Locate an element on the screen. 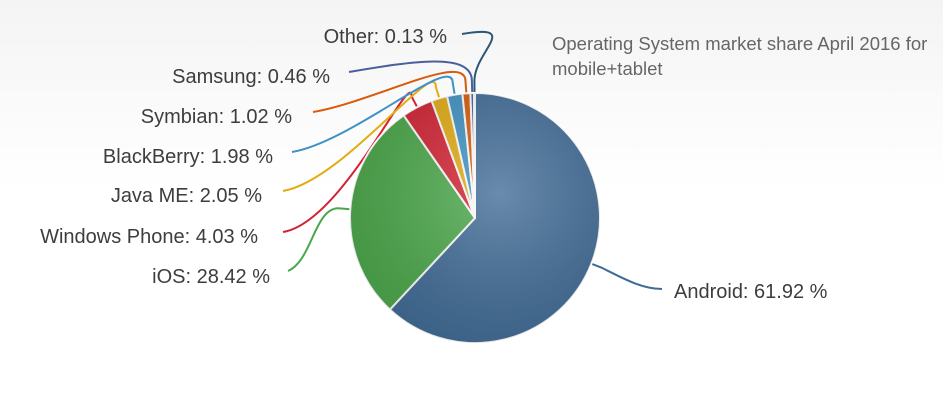  slice-label-samsung: Samsung: 0.46 % is located at coordinates (251, 77).